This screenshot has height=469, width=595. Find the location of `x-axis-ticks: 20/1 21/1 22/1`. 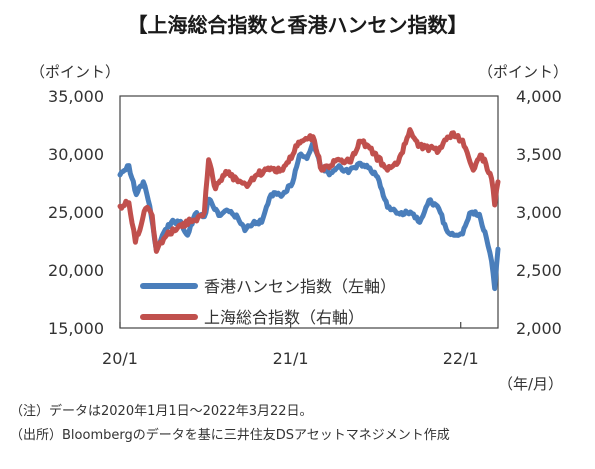

x-axis-ticks: 20/1 21/1 22/1 is located at coordinates (290, 345).